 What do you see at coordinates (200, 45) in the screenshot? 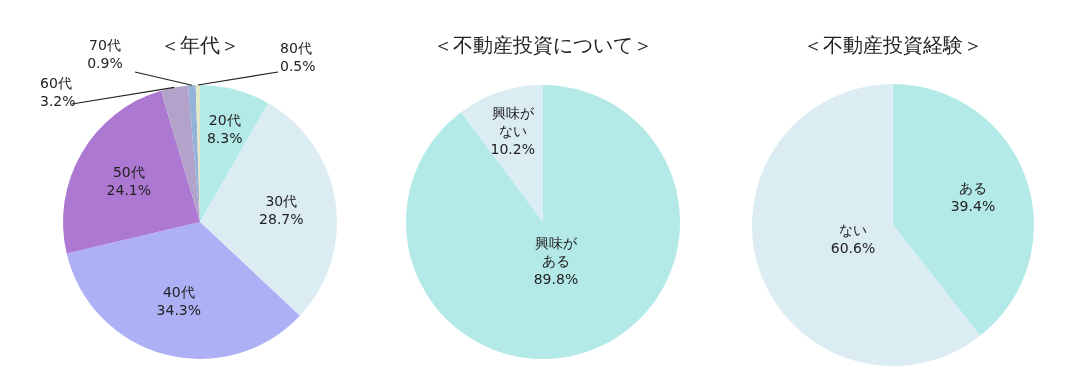
I see `title: ＜年代＞` at bounding box center [200, 45].